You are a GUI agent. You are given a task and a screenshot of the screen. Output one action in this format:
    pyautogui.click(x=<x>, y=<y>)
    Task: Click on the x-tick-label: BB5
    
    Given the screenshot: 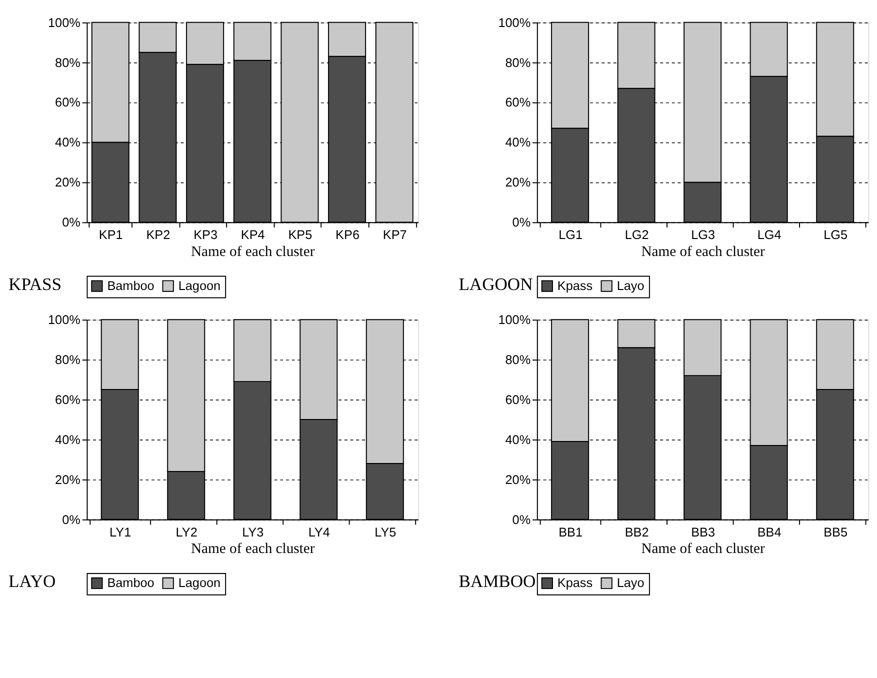 What is the action you would take?
    pyautogui.click(x=836, y=532)
    